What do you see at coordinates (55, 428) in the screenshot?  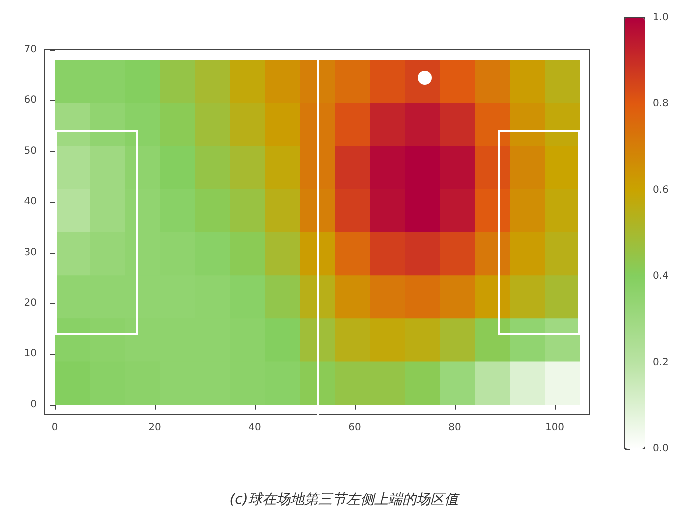 I see `x-tick-label: 0` at bounding box center [55, 428].